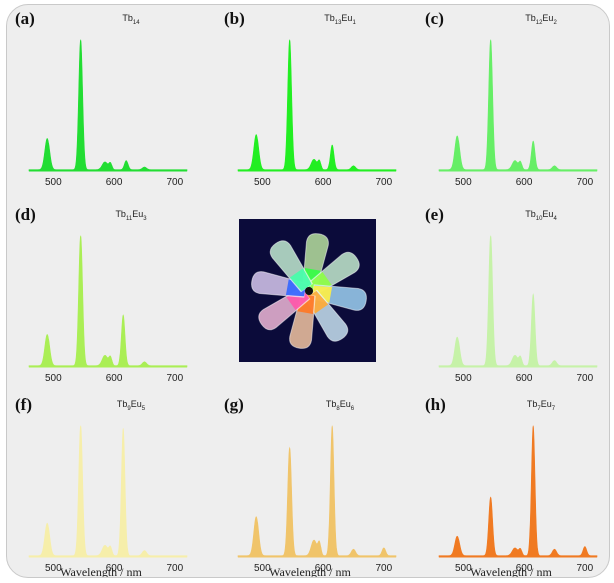 This screenshot has width=614, height=583. Describe the element at coordinates (435, 404) in the screenshot. I see `panel-label: (h)` at that location.